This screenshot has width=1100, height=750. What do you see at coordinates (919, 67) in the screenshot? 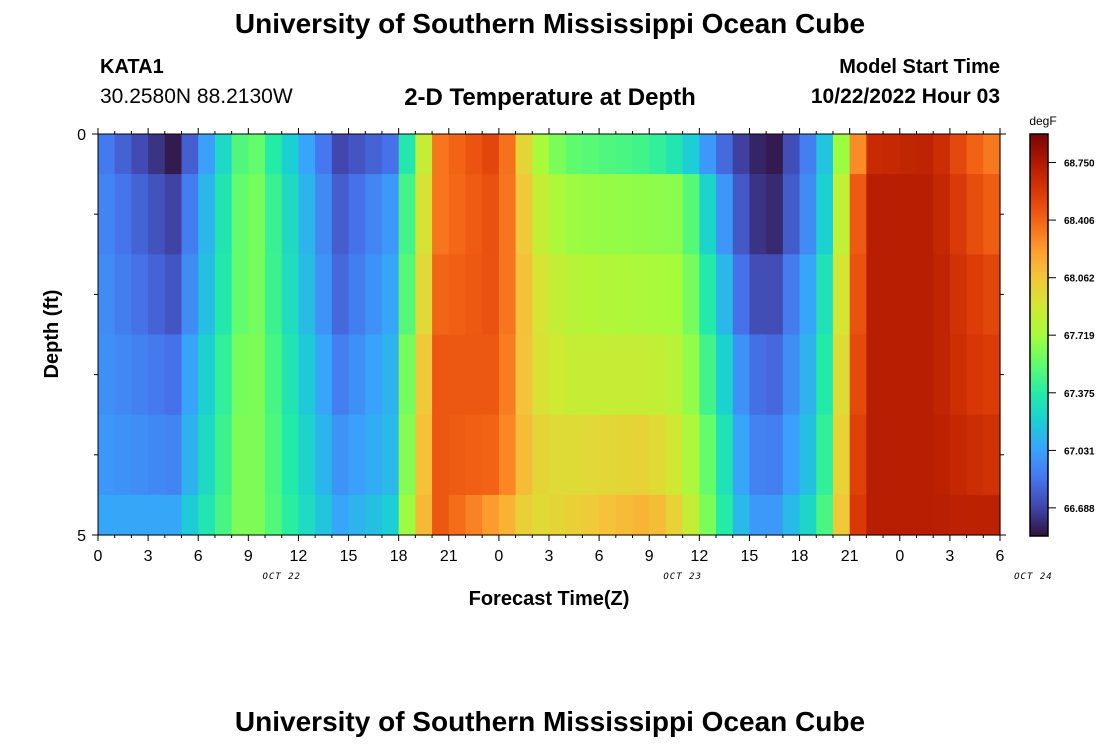
I see `model-start-label: Model Start Time` at bounding box center [919, 67].